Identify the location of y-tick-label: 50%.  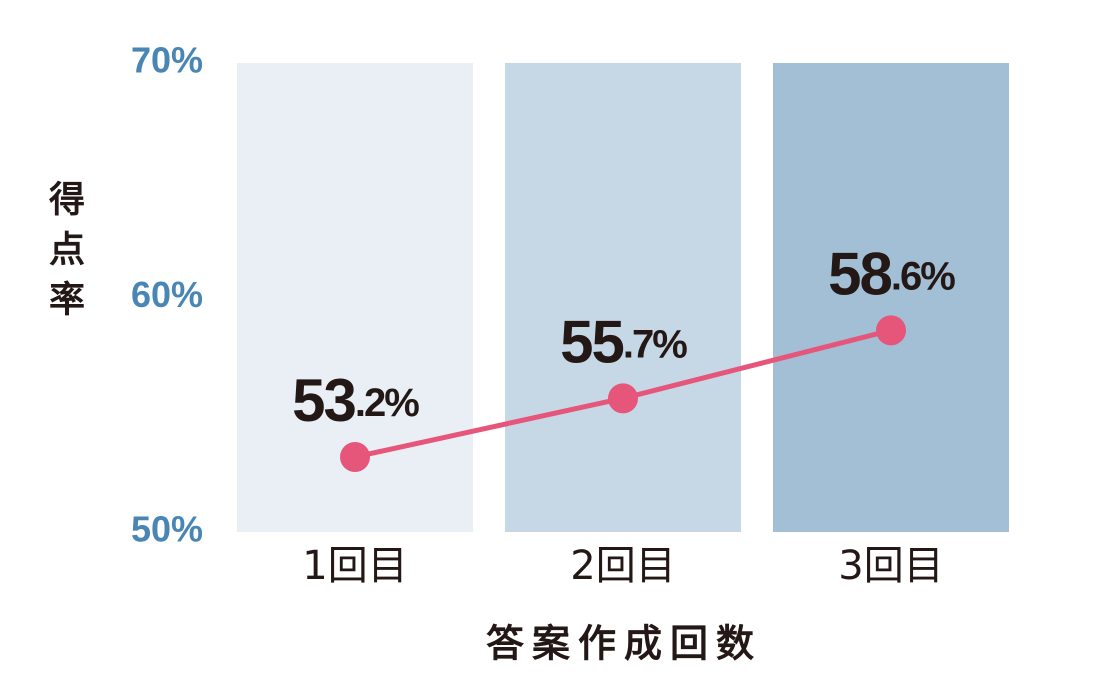
(167, 529).